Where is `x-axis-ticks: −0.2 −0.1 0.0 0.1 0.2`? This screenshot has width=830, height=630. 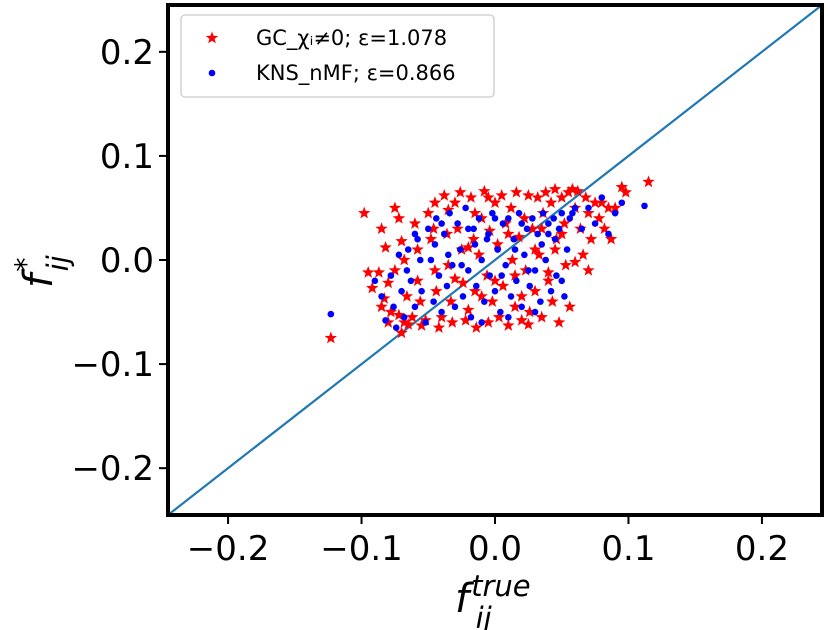 x-axis-ticks: −0.2 −0.1 0.0 0.1 0.2 is located at coordinates (488, 542).